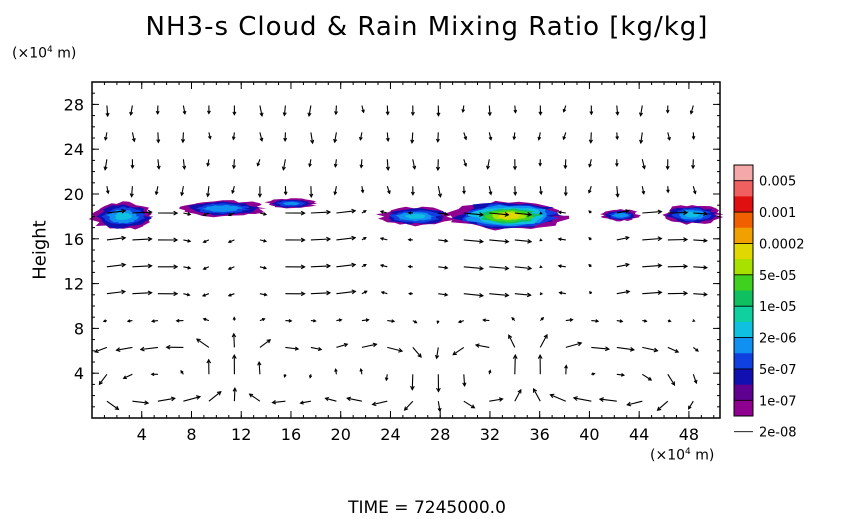 The height and width of the screenshot is (519, 854). Describe the element at coordinates (191, 434) in the screenshot. I see `x-tick-label: 8` at that location.